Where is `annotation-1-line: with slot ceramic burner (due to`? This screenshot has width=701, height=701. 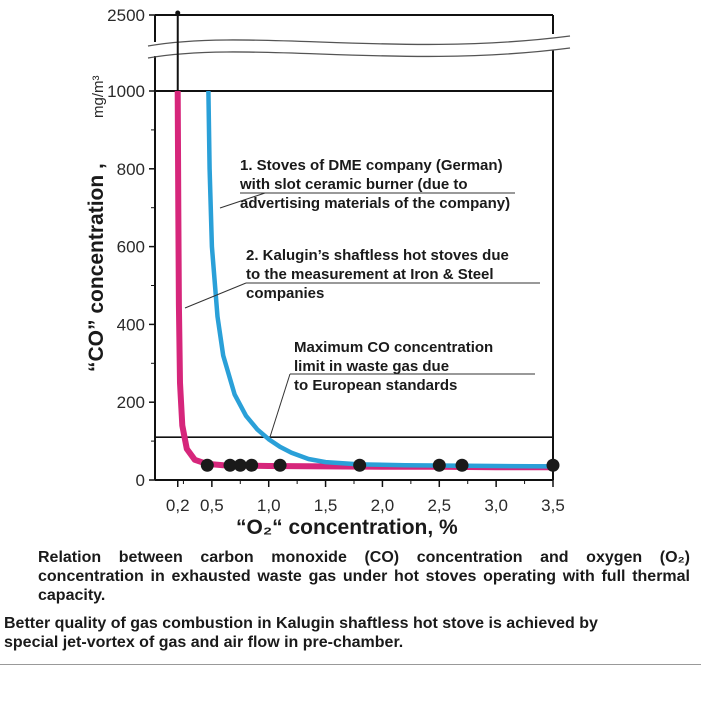
annotation-1-line: with slot ceramic burner (due to is located at coordinates (353, 184).